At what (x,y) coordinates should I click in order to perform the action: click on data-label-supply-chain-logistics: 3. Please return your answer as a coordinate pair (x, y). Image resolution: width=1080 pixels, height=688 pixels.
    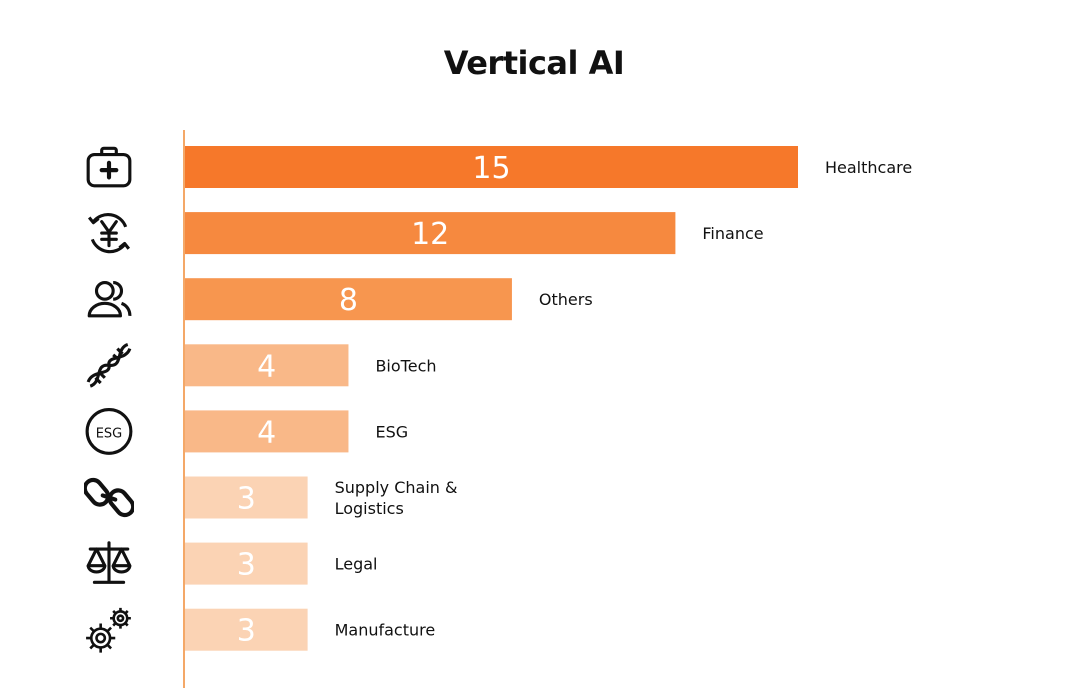
    Looking at the image, I should click on (246, 499).